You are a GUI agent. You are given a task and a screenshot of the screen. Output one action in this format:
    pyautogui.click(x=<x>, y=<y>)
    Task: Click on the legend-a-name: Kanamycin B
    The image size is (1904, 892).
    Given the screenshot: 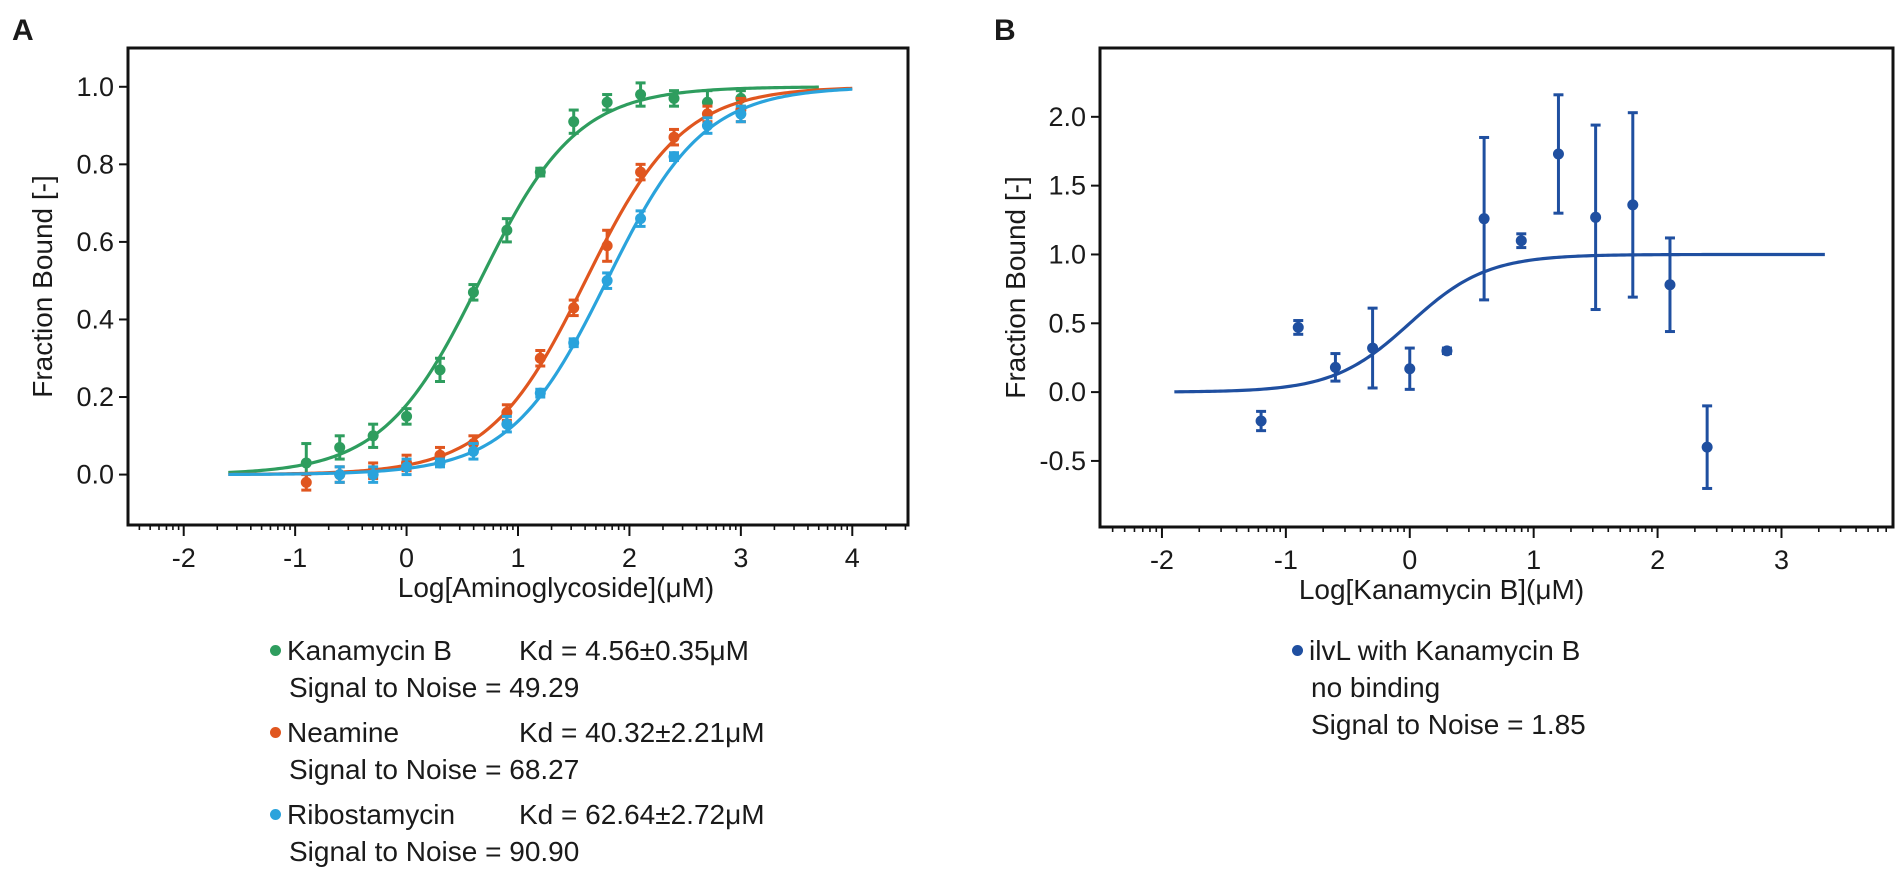 What is the action you would take?
    pyautogui.click(x=369, y=650)
    